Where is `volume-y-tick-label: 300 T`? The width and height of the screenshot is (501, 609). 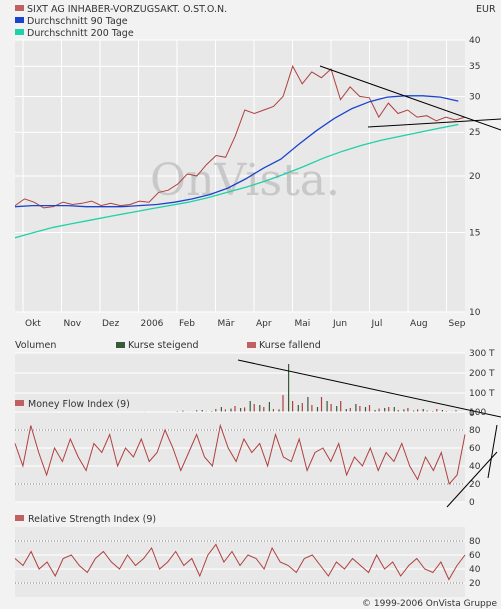
volume-y-tick-label: 300 T is located at coordinates (482, 354).